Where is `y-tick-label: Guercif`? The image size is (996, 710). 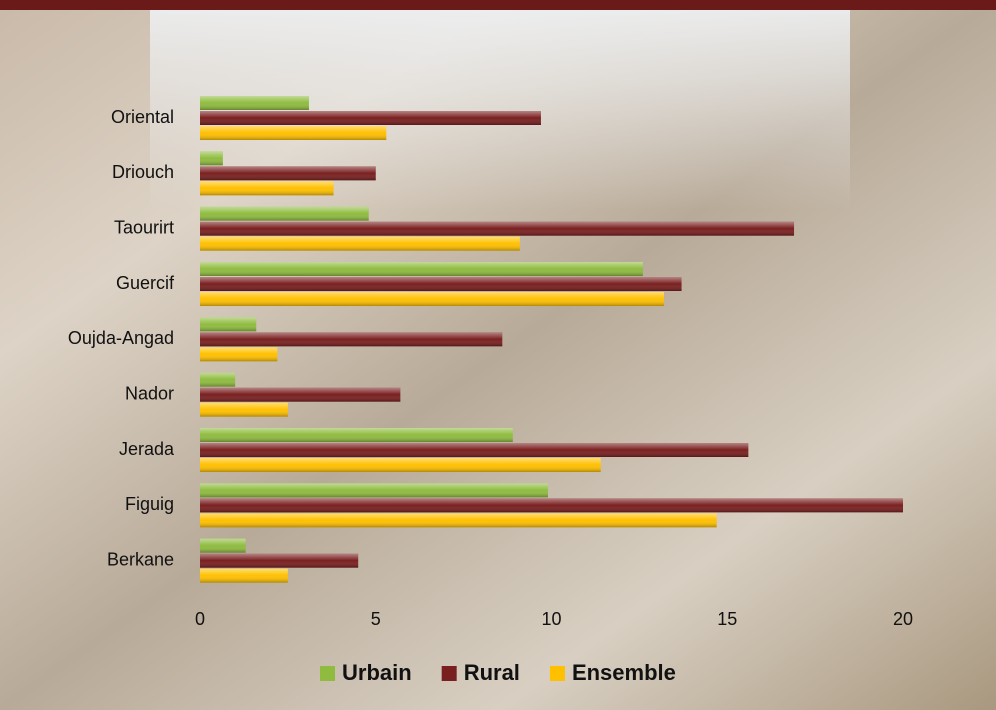
y-tick-label: Guercif is located at coordinates (145, 283).